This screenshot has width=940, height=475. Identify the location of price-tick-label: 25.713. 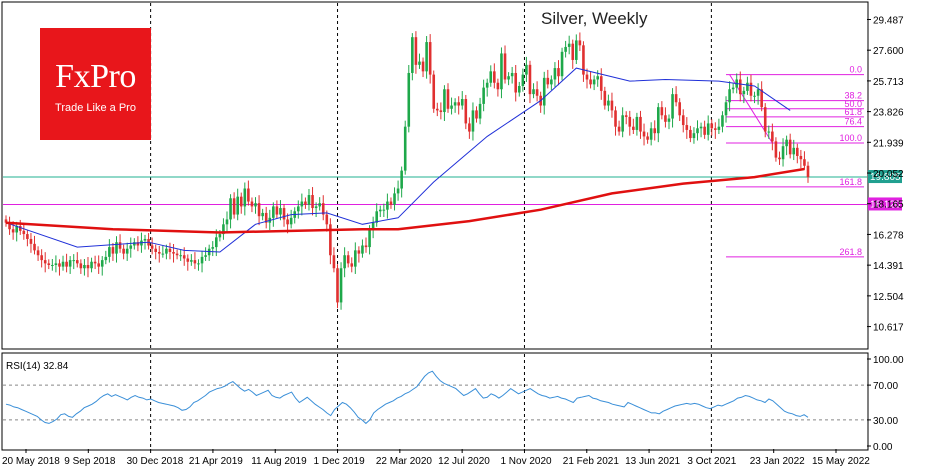
(888, 82).